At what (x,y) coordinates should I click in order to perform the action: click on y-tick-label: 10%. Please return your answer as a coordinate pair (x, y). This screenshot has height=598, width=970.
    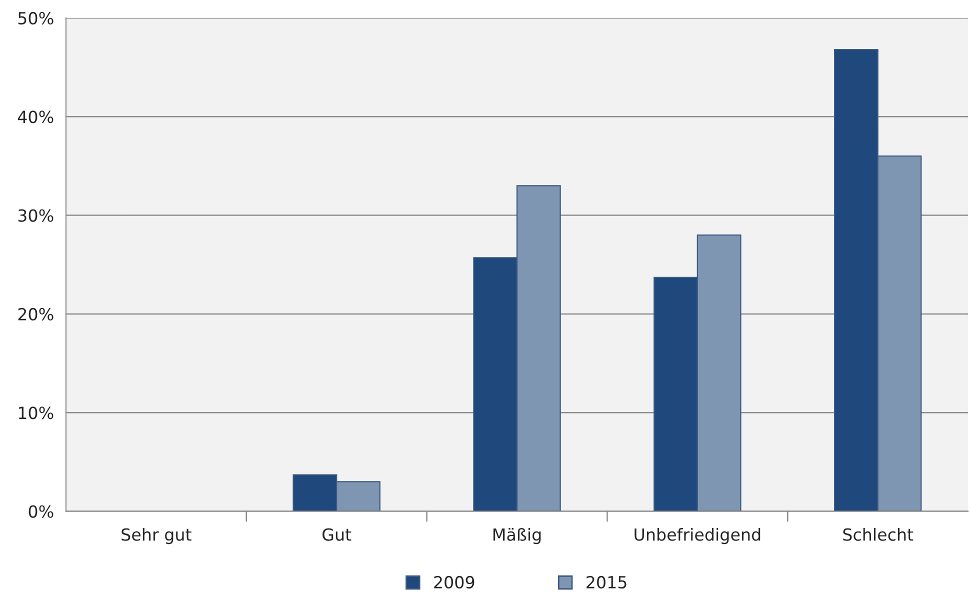
    Looking at the image, I should click on (36, 413).